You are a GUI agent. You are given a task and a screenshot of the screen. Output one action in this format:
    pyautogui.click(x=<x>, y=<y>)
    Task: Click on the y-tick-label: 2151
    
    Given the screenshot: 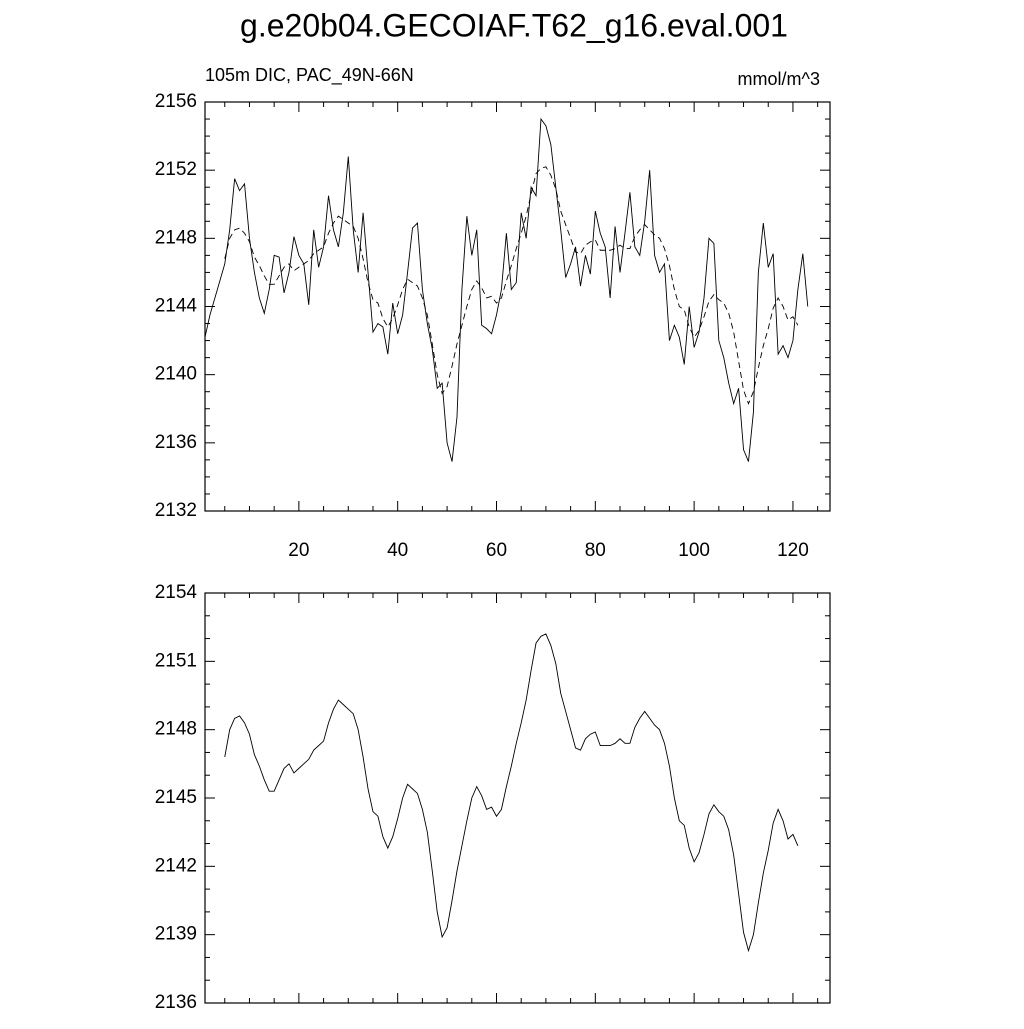 What is the action you would take?
    pyautogui.click(x=176, y=660)
    